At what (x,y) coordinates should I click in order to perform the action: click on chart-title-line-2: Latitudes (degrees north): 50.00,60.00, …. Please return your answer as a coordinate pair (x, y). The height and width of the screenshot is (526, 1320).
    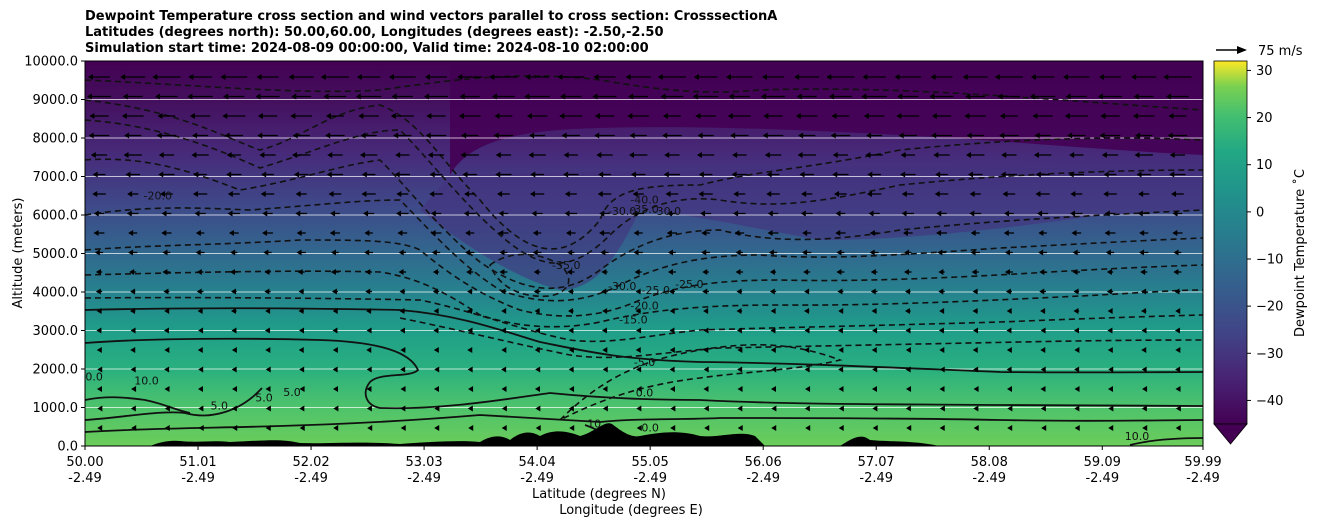
    Looking at the image, I should click on (374, 32).